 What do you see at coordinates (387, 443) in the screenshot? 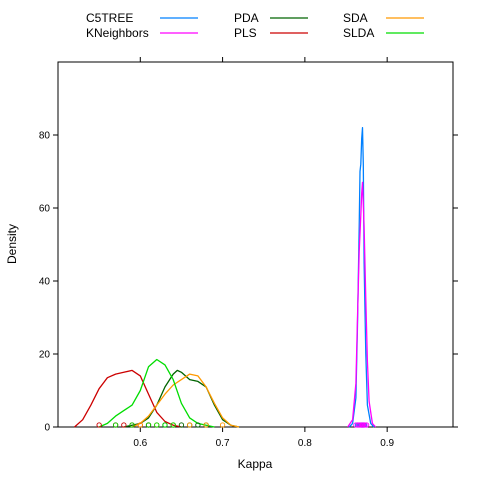
I see `x-tick-label: 0.9` at bounding box center [387, 443].